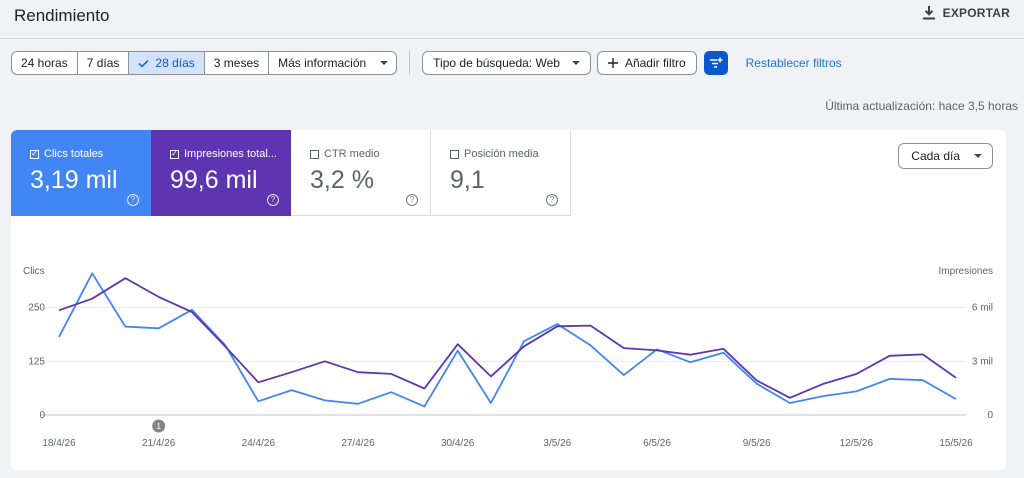 The width and height of the screenshot is (1024, 478). I want to click on right-tick-label: 3 mil, so click(982, 361).